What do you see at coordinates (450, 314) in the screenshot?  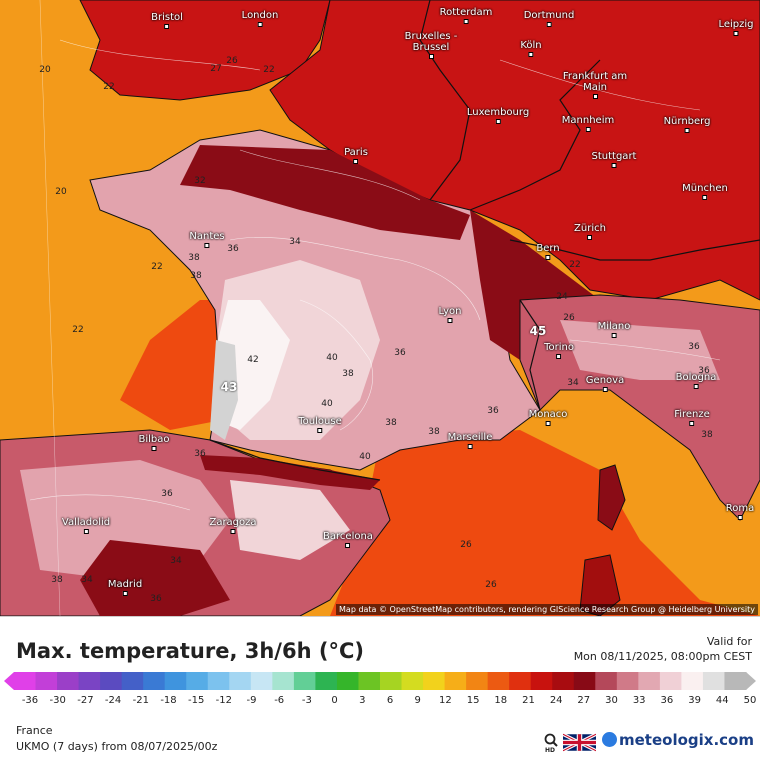 I see `city-label: Lyon` at bounding box center [450, 314].